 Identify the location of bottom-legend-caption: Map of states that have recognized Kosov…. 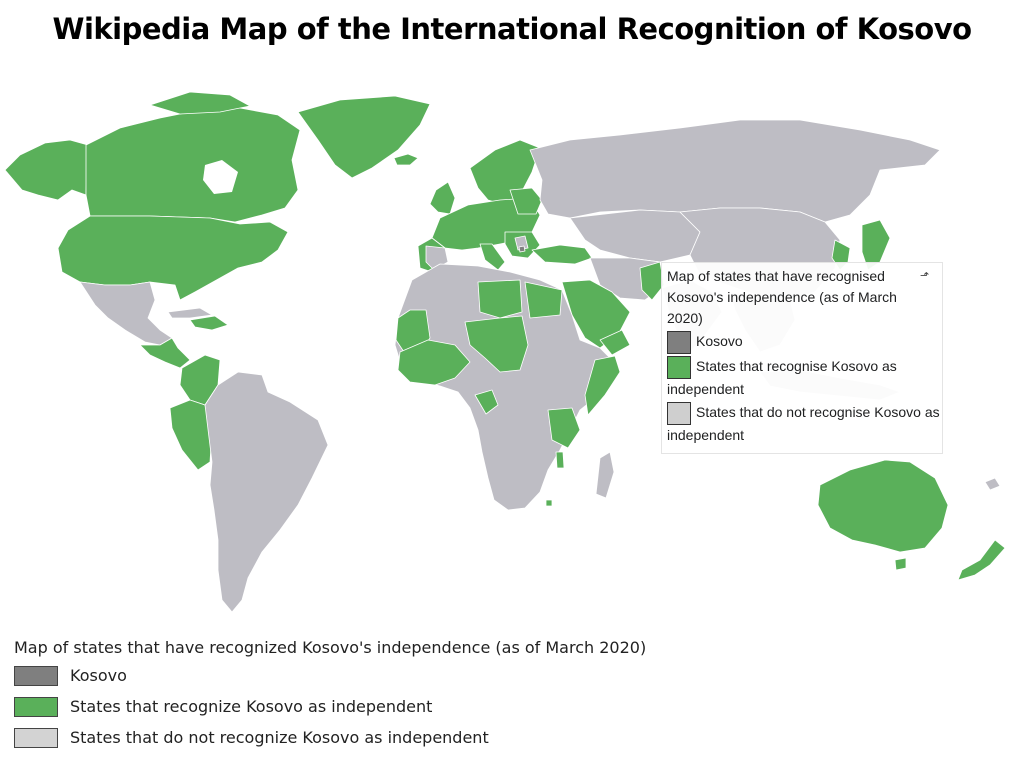
(330, 647).